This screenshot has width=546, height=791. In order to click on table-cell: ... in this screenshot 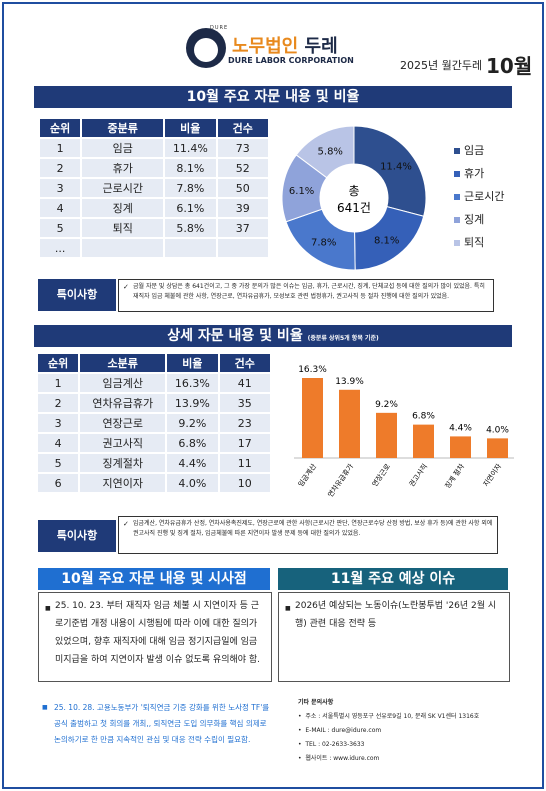, I will do `click(60, 248)`.